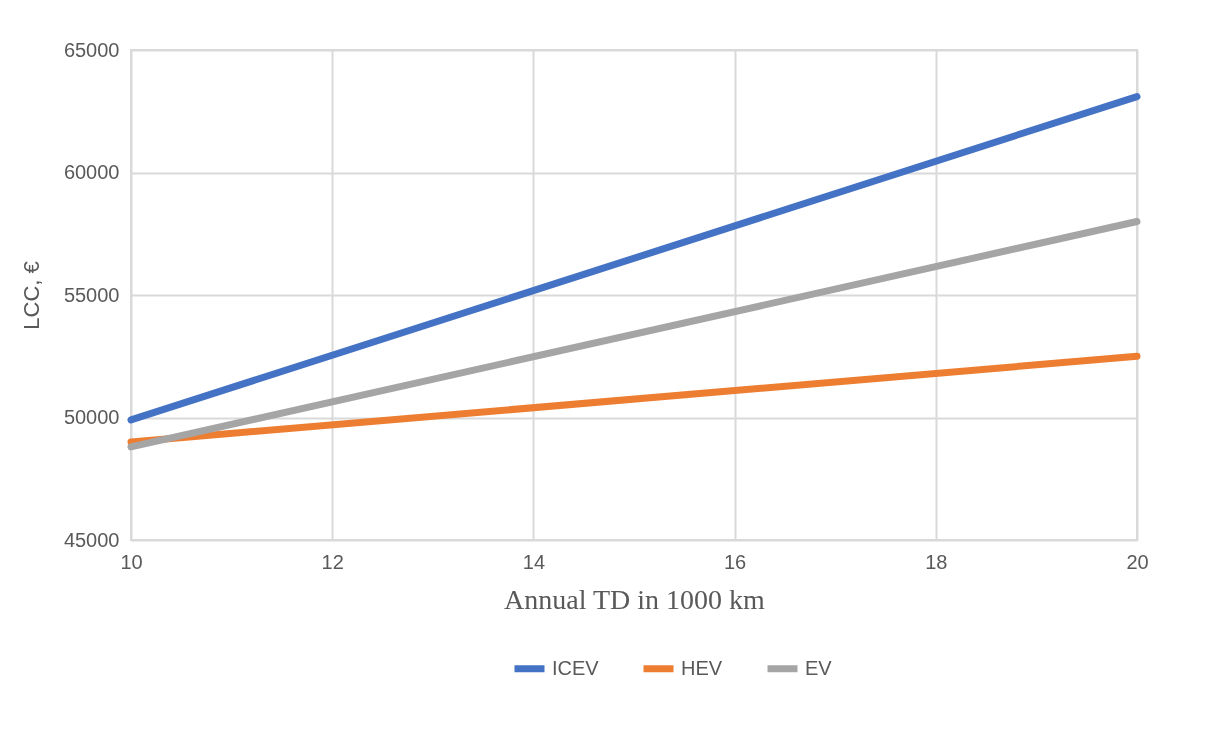 The height and width of the screenshot is (737, 1225). What do you see at coordinates (819, 667) in the screenshot?
I see `legend-label: EV` at bounding box center [819, 667].